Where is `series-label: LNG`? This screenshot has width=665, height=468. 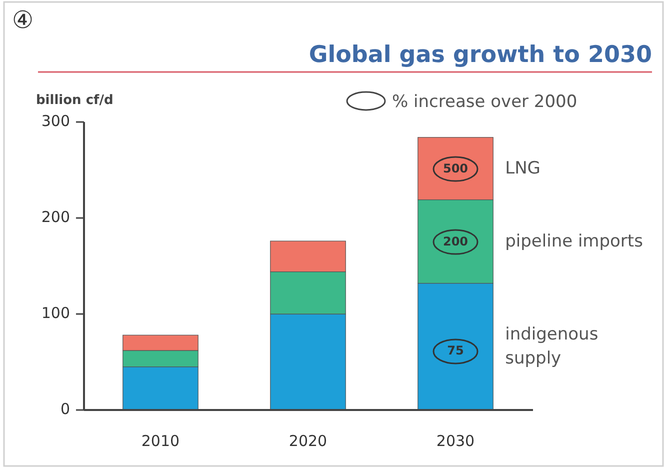
series-label: LNG is located at coordinates (522, 168).